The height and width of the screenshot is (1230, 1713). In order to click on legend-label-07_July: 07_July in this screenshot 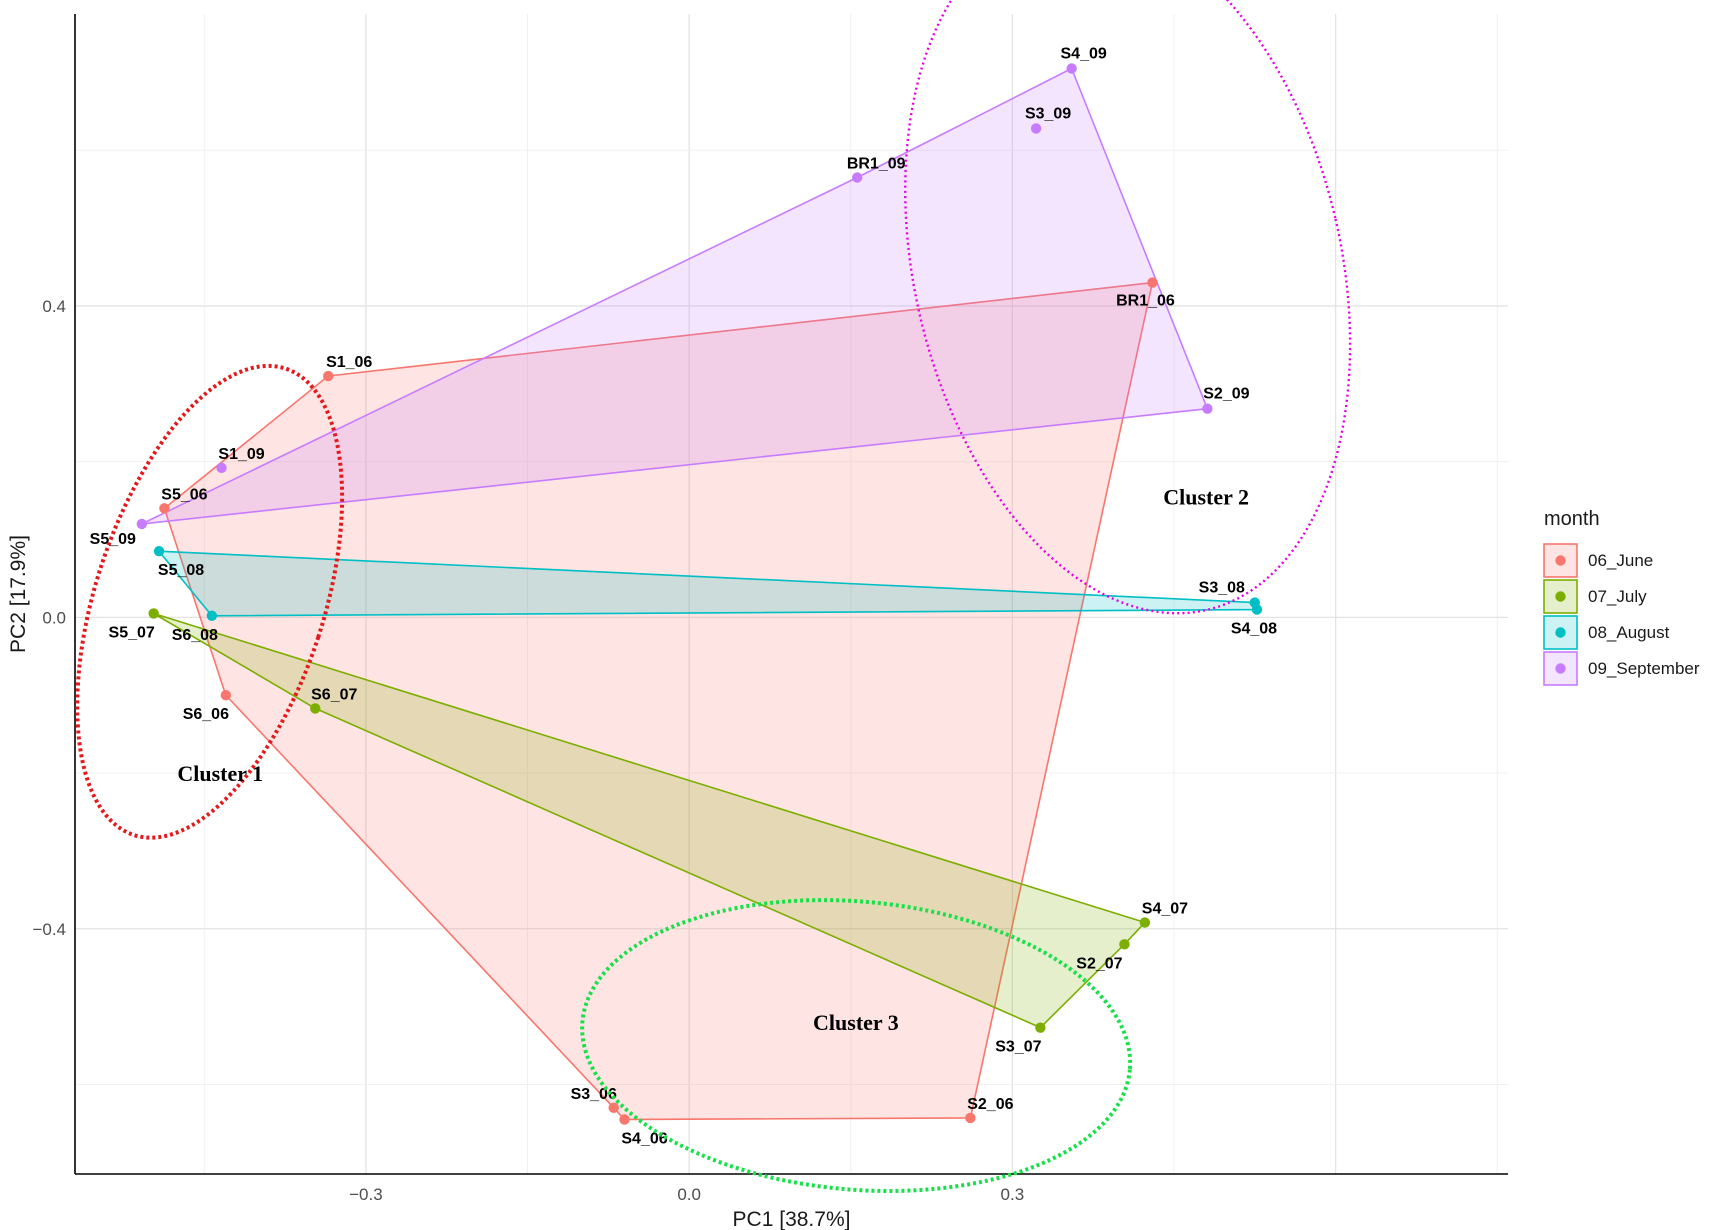, I will do `click(1617, 596)`.